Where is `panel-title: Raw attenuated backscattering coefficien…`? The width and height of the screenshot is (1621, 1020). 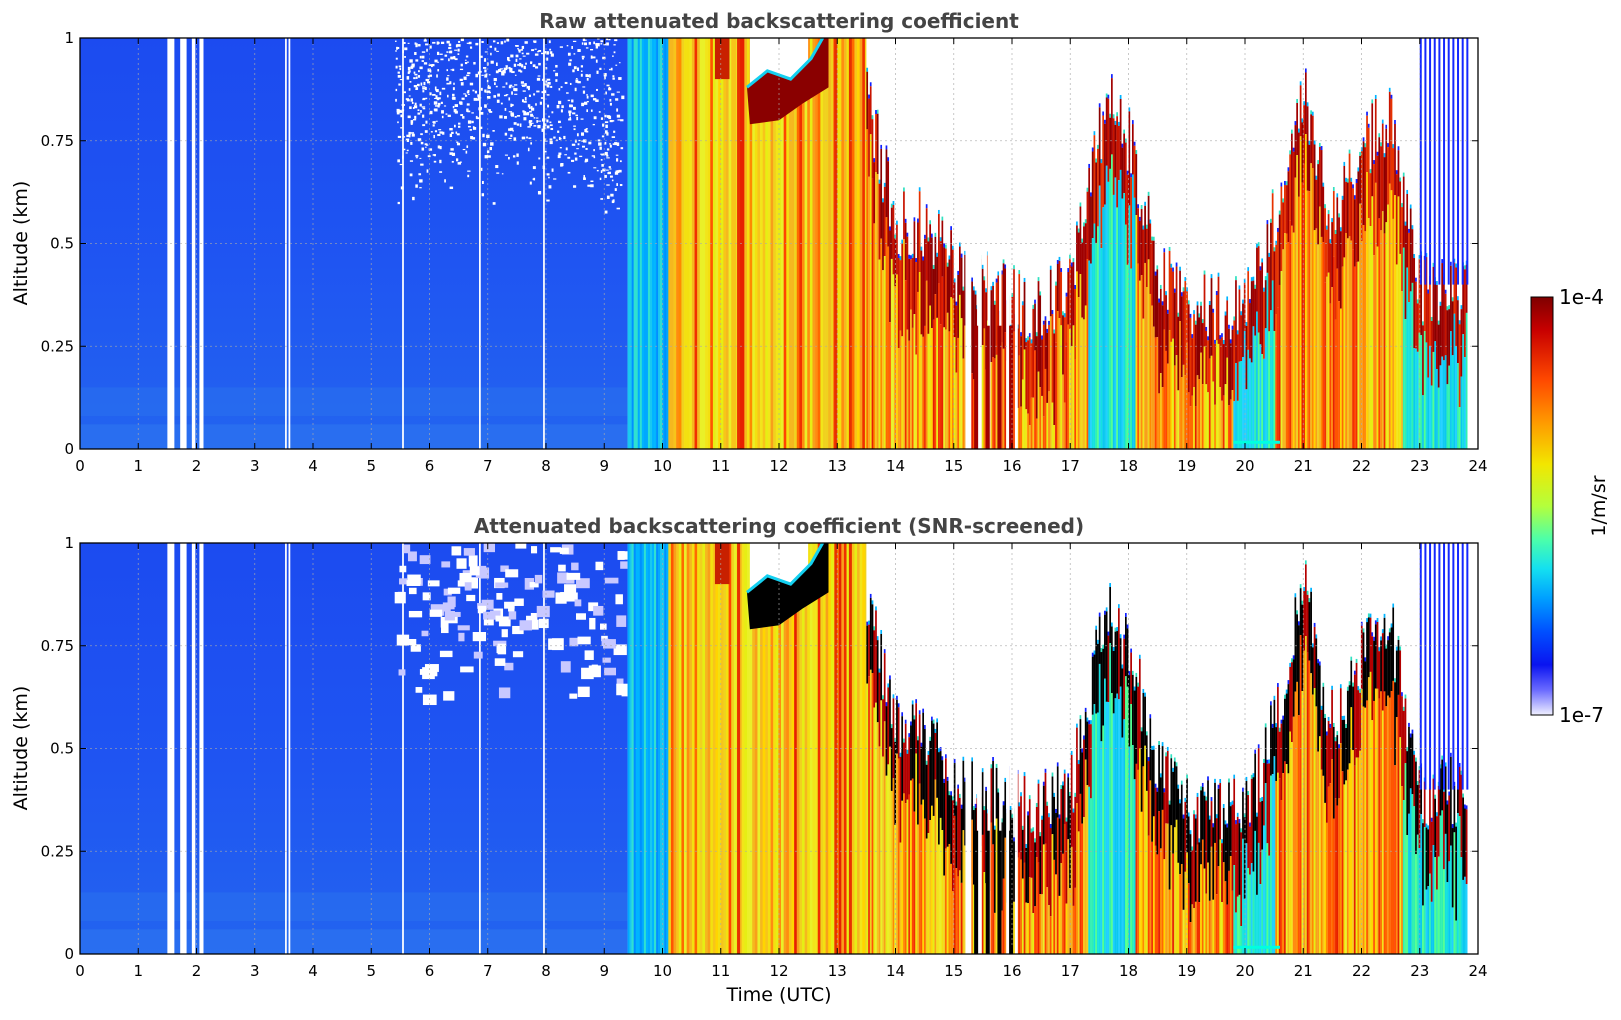
panel-title: Raw attenuated backscattering coefficien… is located at coordinates (779, 21).